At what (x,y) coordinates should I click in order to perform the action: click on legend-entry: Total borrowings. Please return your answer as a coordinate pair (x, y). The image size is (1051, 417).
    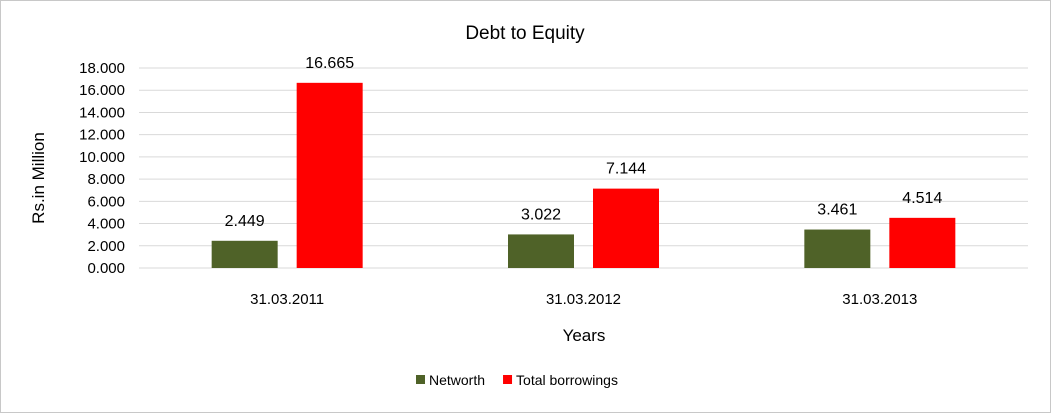
    Looking at the image, I should click on (567, 380).